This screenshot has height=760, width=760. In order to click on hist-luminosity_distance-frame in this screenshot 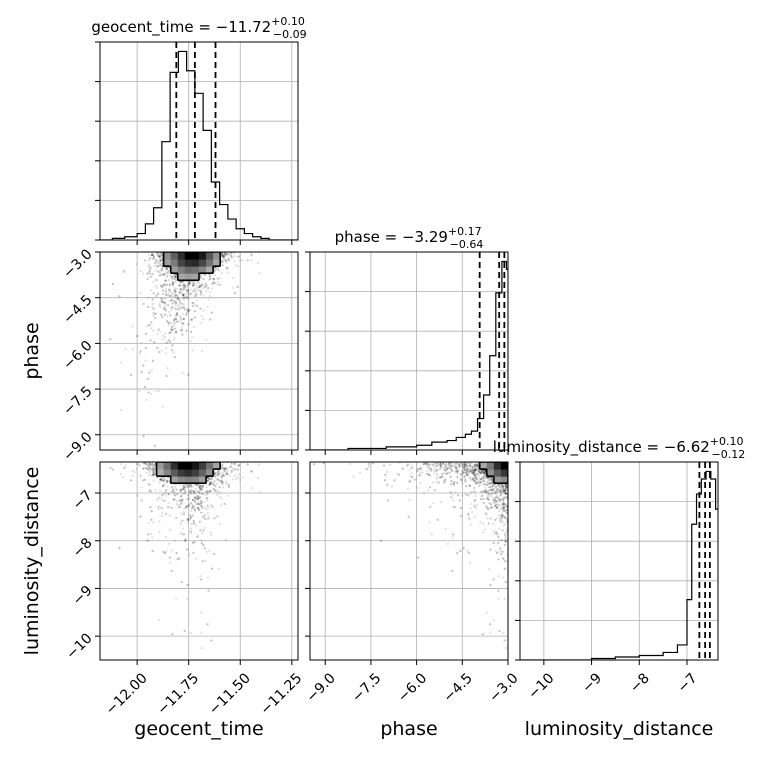, I will do `click(619, 561)`.